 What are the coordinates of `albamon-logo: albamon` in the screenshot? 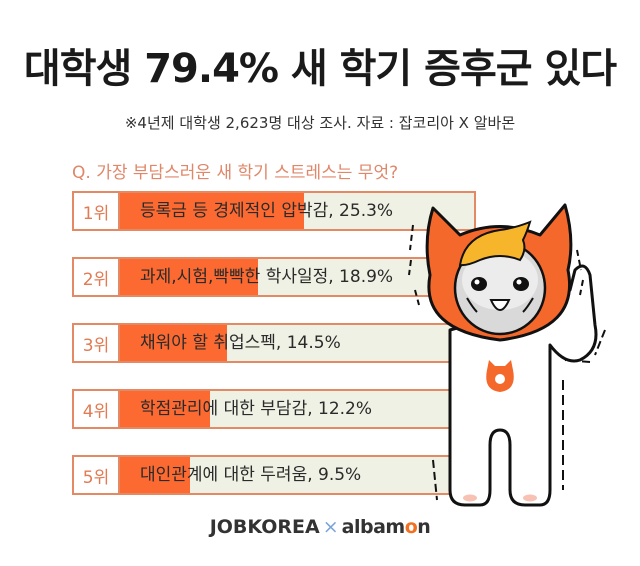 It's located at (386, 527).